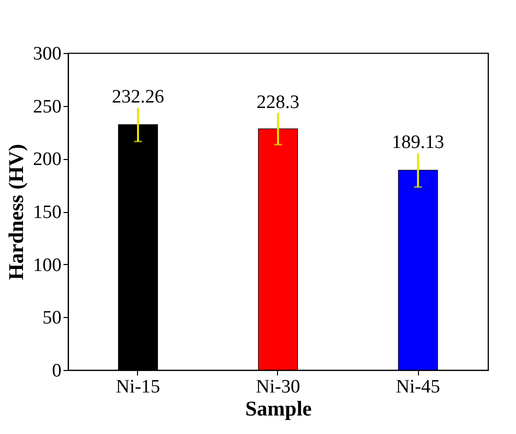 The image size is (516, 434). Describe the element at coordinates (418, 387) in the screenshot. I see `x-tick-label: Ni-45` at that location.